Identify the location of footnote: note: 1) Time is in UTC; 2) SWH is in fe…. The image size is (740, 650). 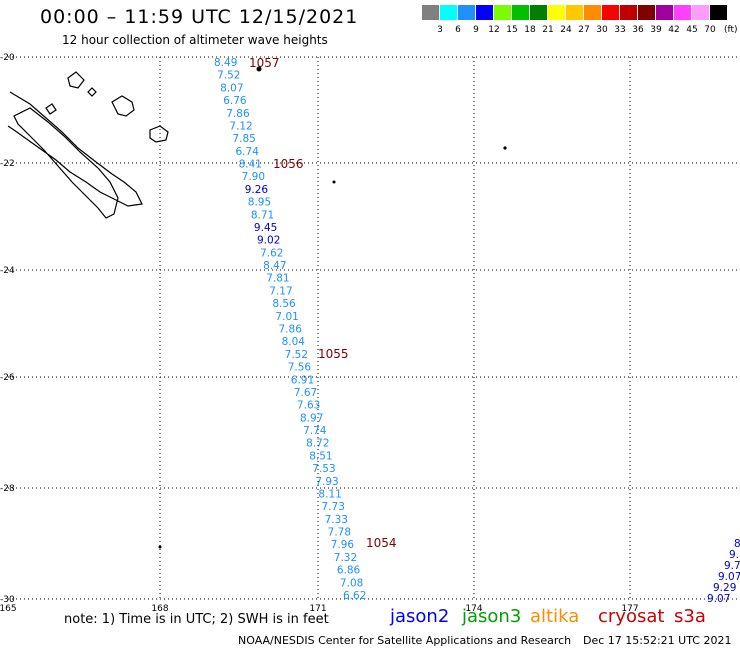
(196, 619).